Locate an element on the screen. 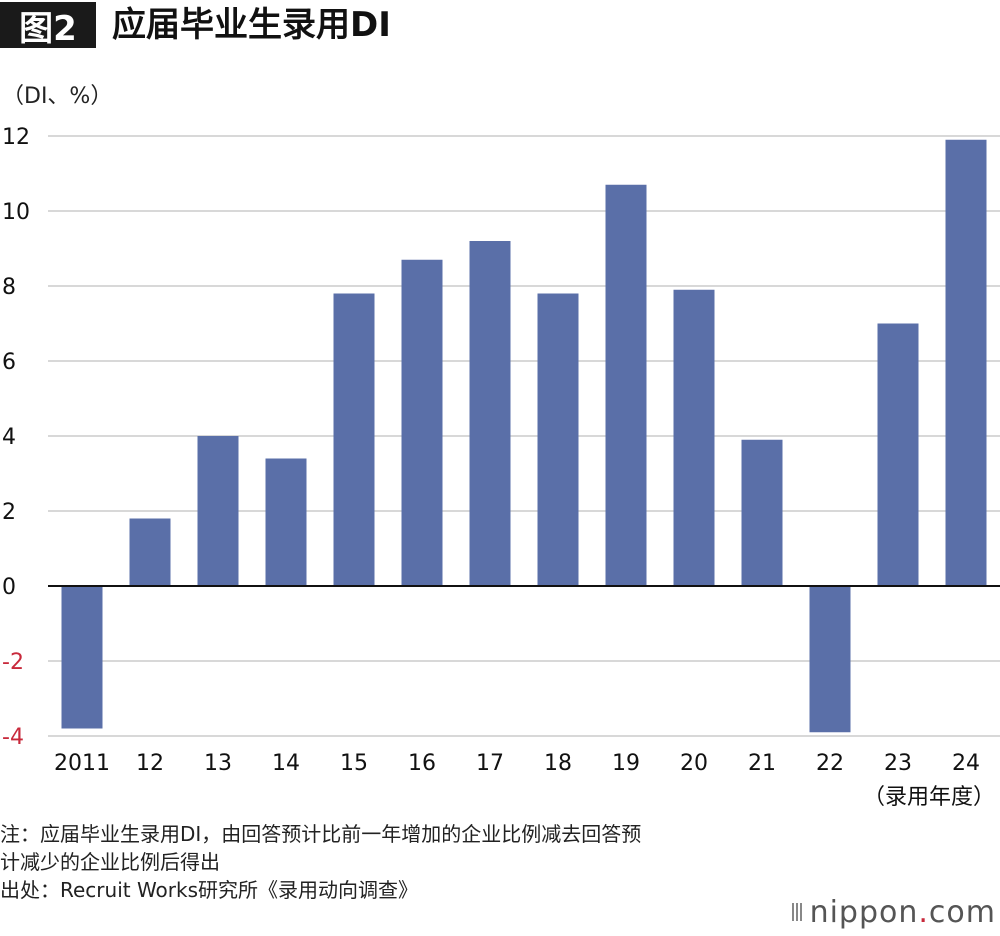  nippon-logo: nippon. com is located at coordinates (893, 912).